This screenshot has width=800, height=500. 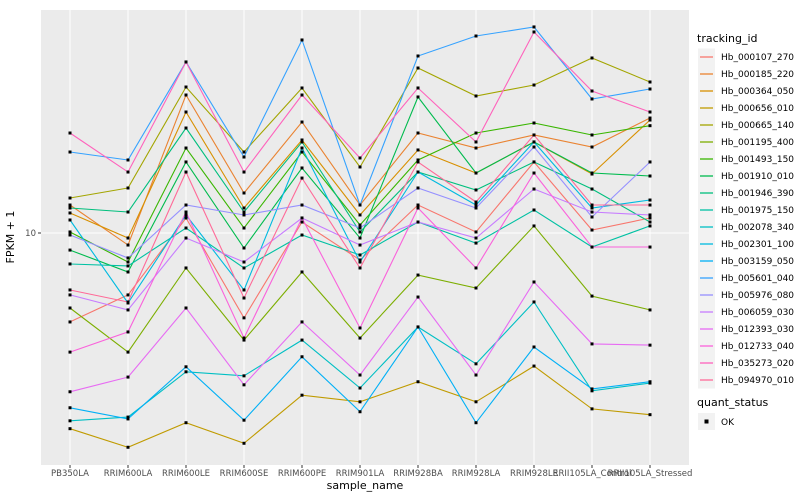 What do you see at coordinates (757, 194) in the screenshot?
I see `legend-entry-label: Hb_001946_390` at bounding box center [757, 194].